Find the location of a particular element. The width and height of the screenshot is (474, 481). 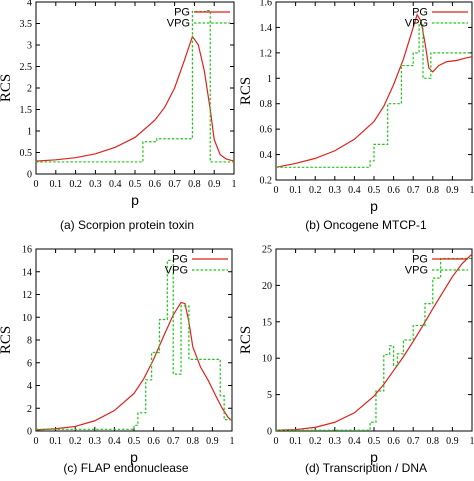

y-tick-label: 3 is located at coordinates (29, 46).